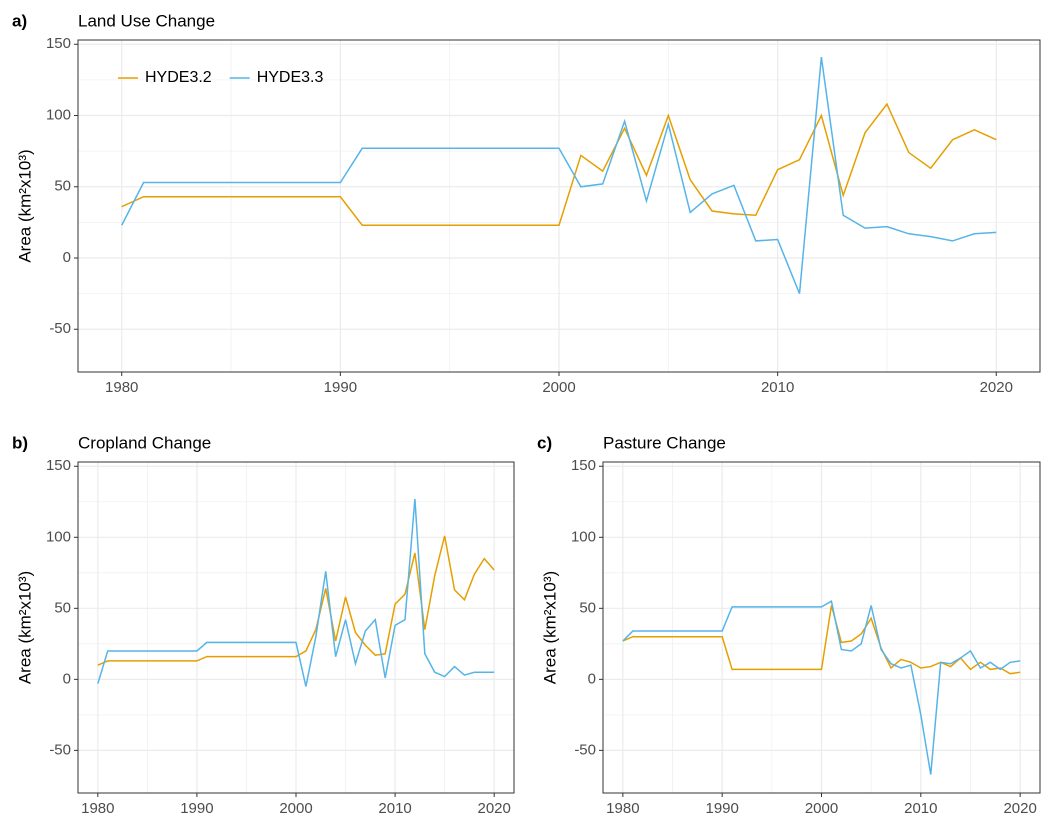  What do you see at coordinates (664, 442) in the screenshot?
I see `chart-title: Pasture Change` at bounding box center [664, 442].